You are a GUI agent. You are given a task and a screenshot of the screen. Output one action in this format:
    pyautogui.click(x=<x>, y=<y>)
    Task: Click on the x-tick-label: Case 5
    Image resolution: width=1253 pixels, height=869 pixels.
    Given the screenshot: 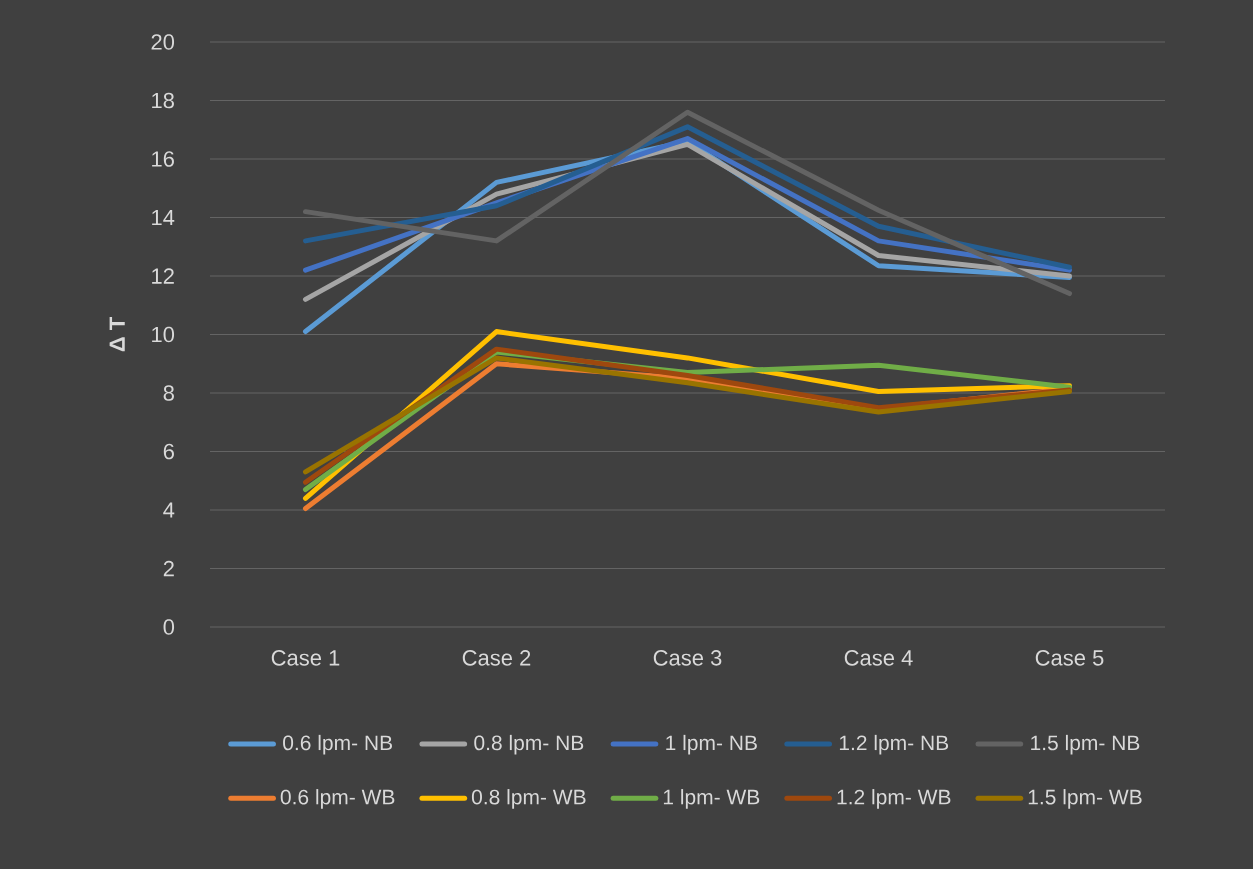 What is the action you would take?
    pyautogui.click(x=1069, y=658)
    